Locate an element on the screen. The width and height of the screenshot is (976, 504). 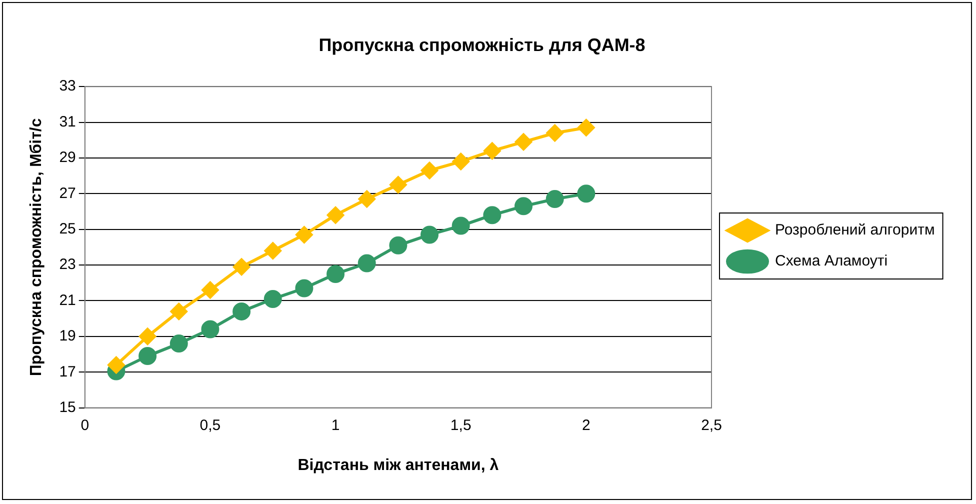
y-tick-label: 29 is located at coordinates (67, 157).